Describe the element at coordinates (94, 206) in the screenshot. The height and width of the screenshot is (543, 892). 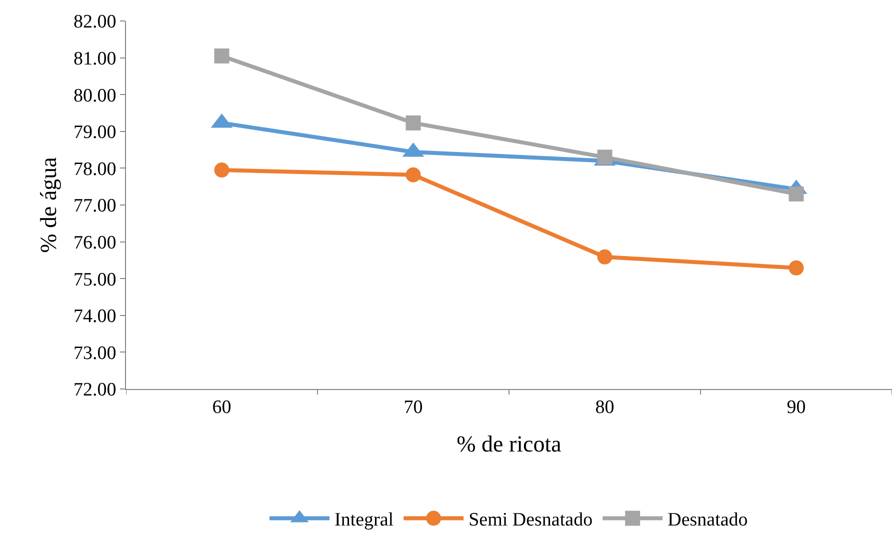
I see `y-tick-label: 77.00` at that location.